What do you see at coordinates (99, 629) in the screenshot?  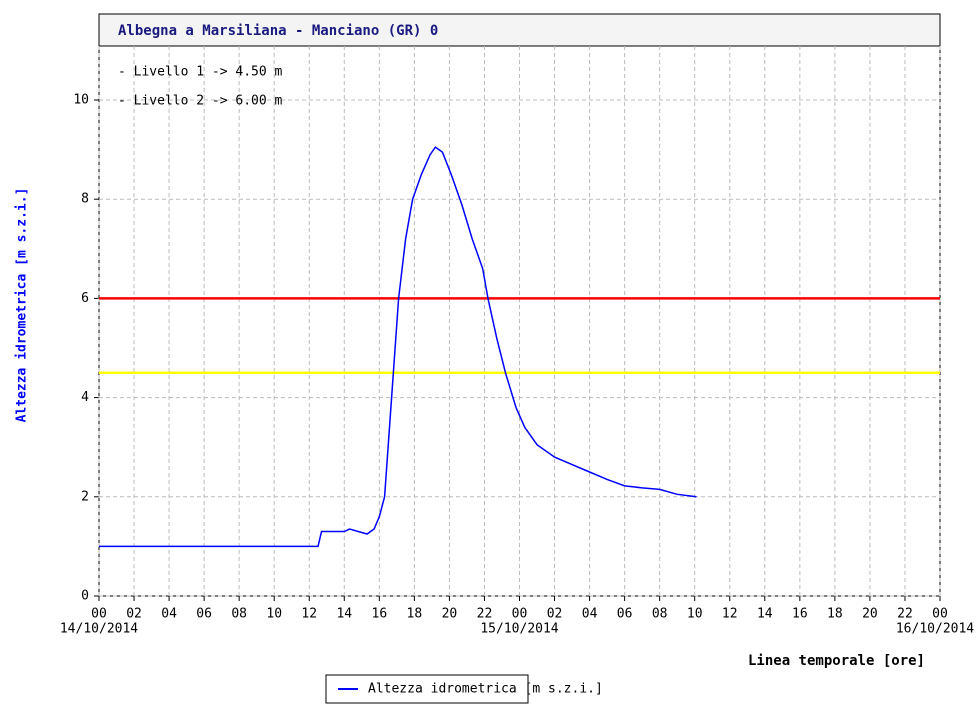 I see `date-label: 14/10/2014` at bounding box center [99, 629].